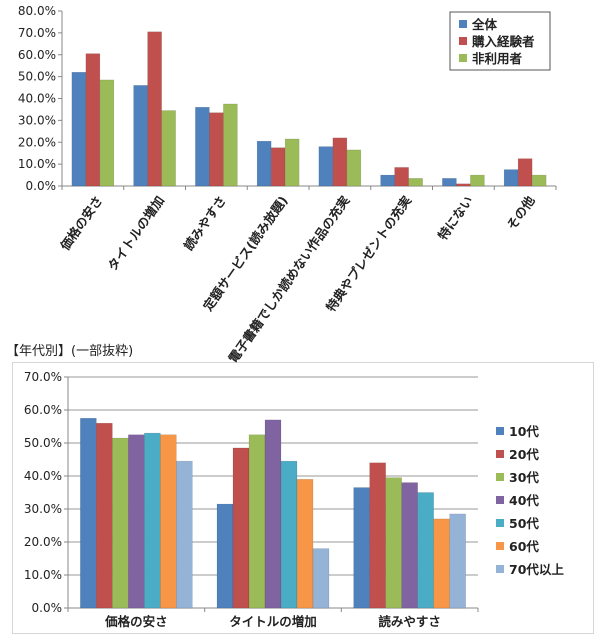  Describe the element at coordinates (484, 24) in the screenshot. I see `legend-label: 全体` at that location.